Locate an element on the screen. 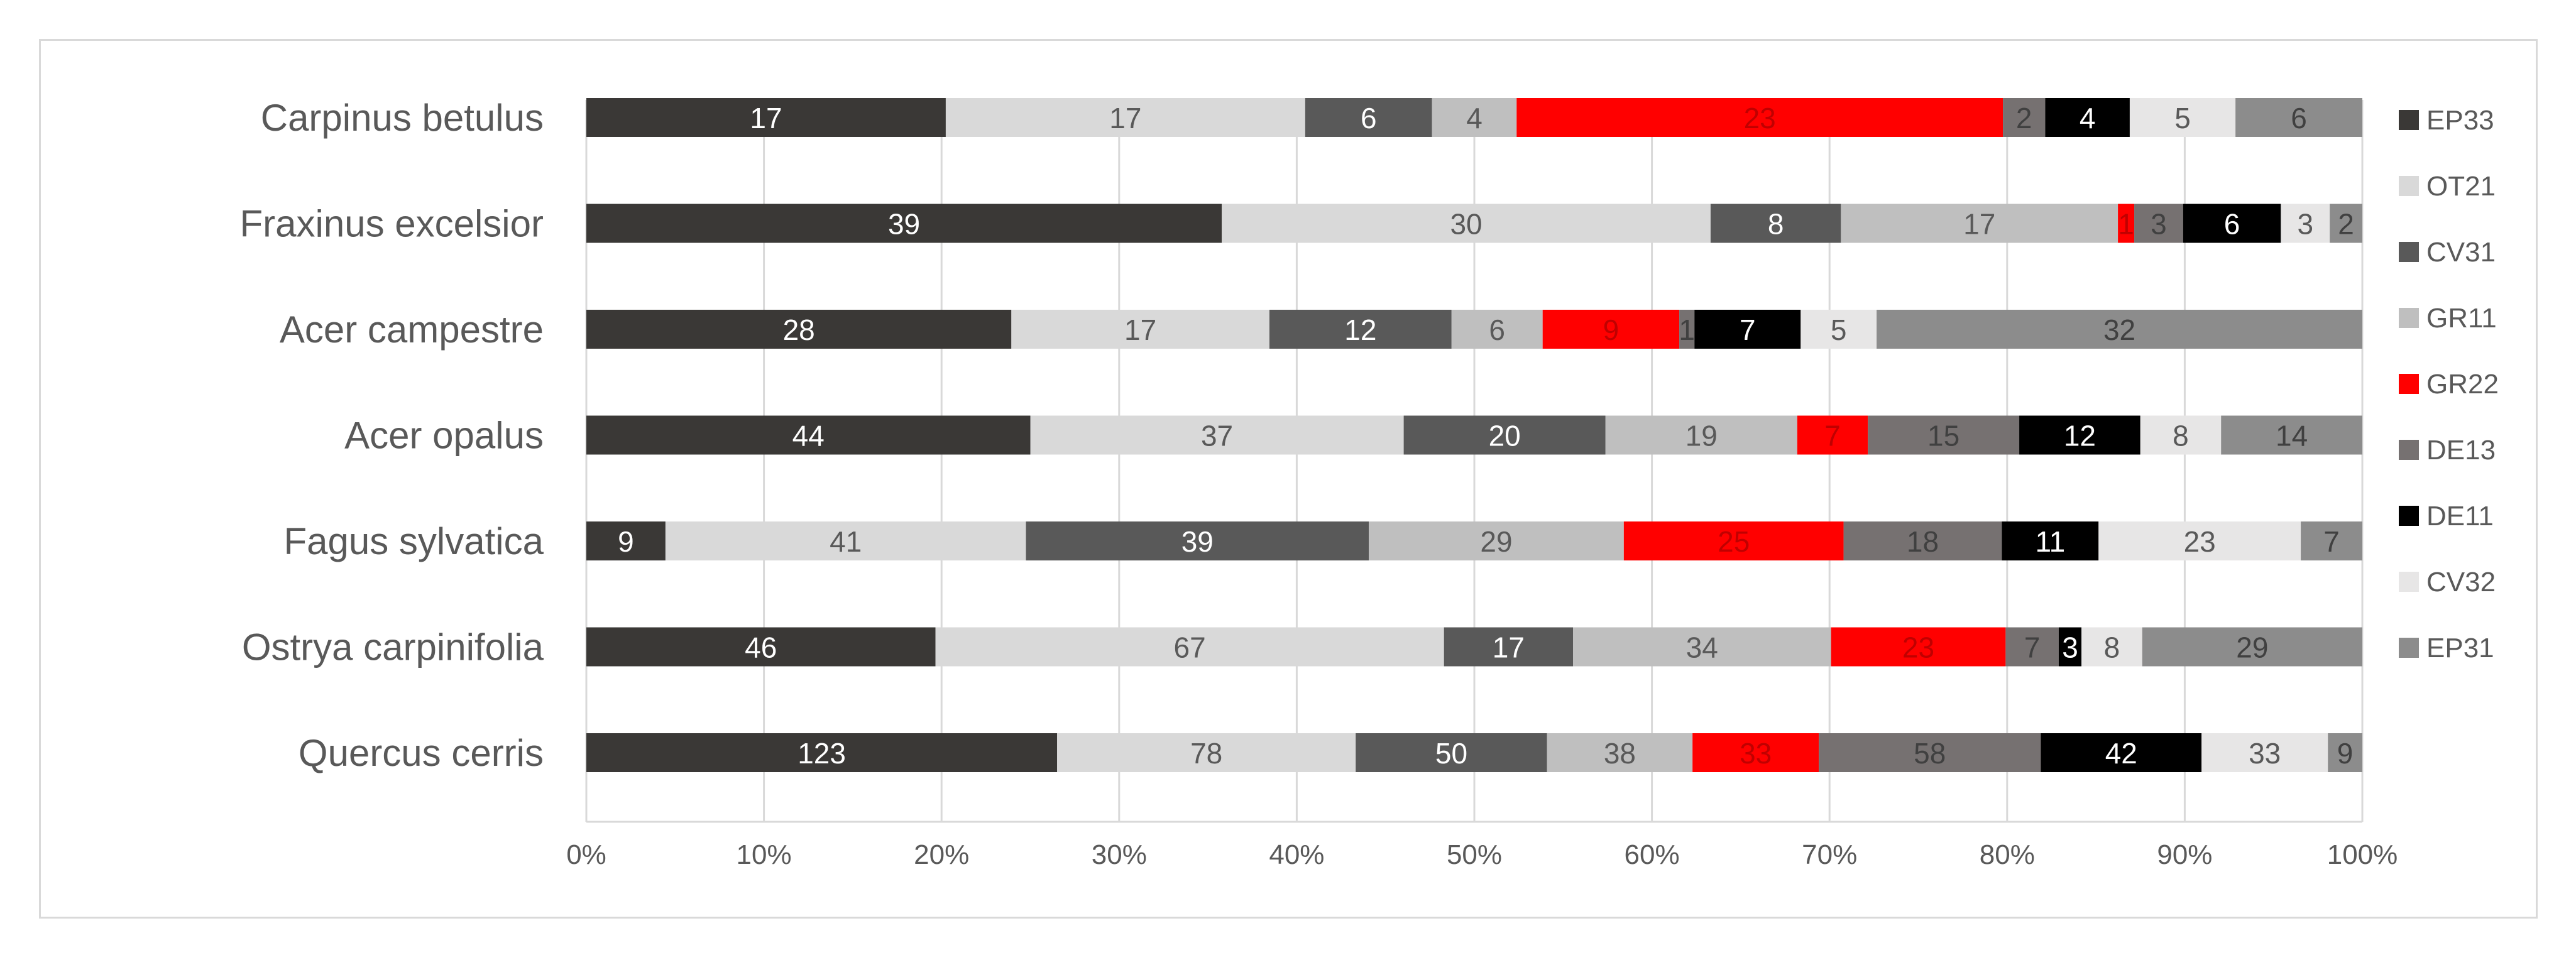 The height and width of the screenshot is (955, 2576). legend-label: EP33 is located at coordinates (2460, 120).